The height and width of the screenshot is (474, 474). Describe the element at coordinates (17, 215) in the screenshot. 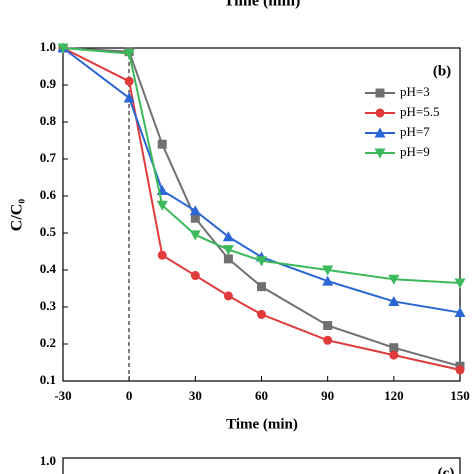

I see `y-axis-label: C/C₀` at that location.